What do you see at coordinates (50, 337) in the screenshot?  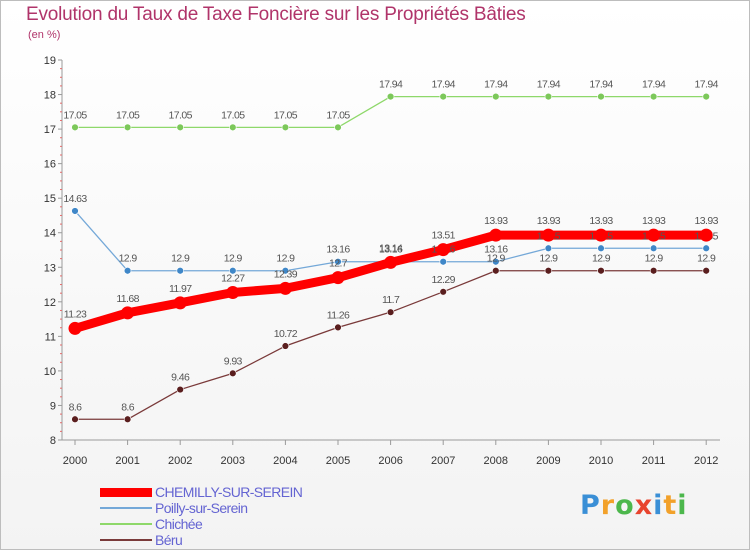 I see `y-tick-label: 11` at bounding box center [50, 337].